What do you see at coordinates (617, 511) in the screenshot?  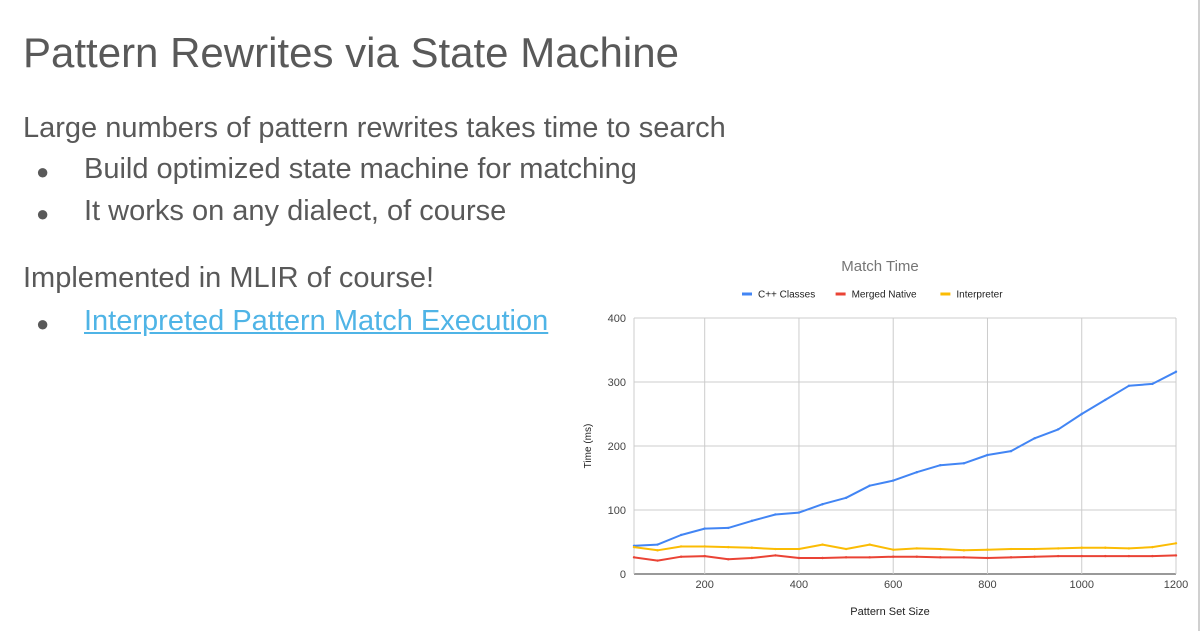 I see `y-tick-label: 100` at bounding box center [617, 511].